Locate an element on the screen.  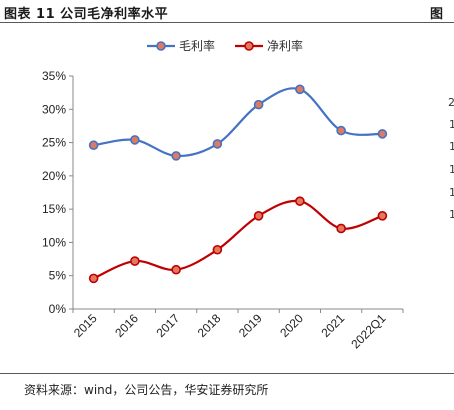
bottom-rule is located at coordinates (227, 373).